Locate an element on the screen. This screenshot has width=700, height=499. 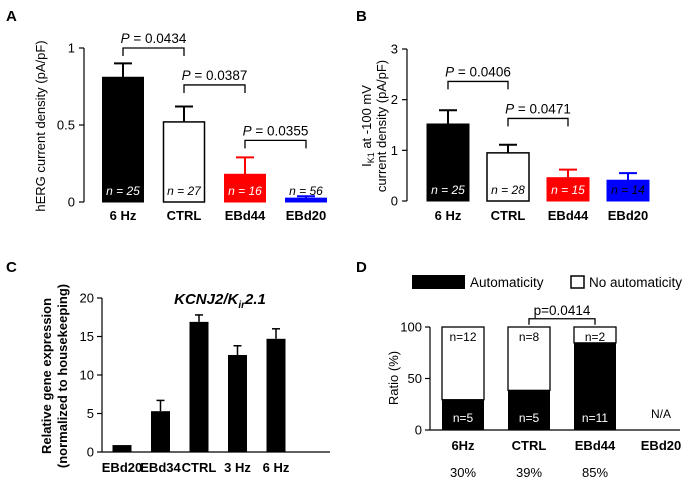
panel-label-a: A is located at coordinates (11, 16).